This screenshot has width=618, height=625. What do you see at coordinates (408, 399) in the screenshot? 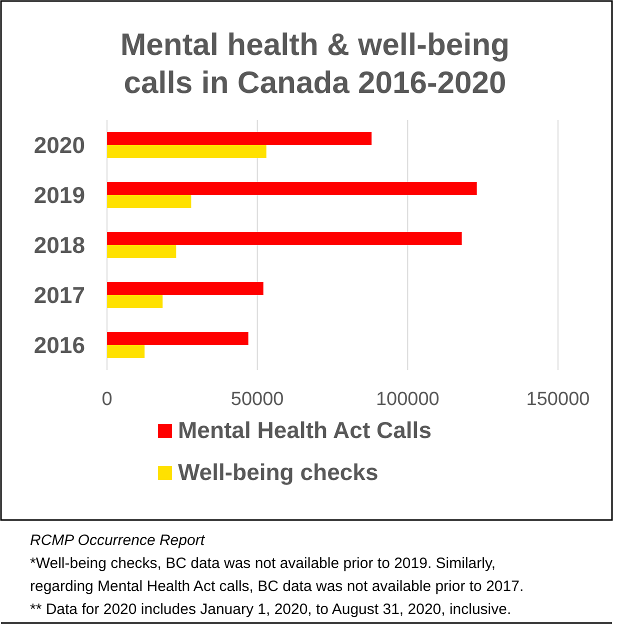
I see `x-tick-label: 100000` at bounding box center [408, 399].